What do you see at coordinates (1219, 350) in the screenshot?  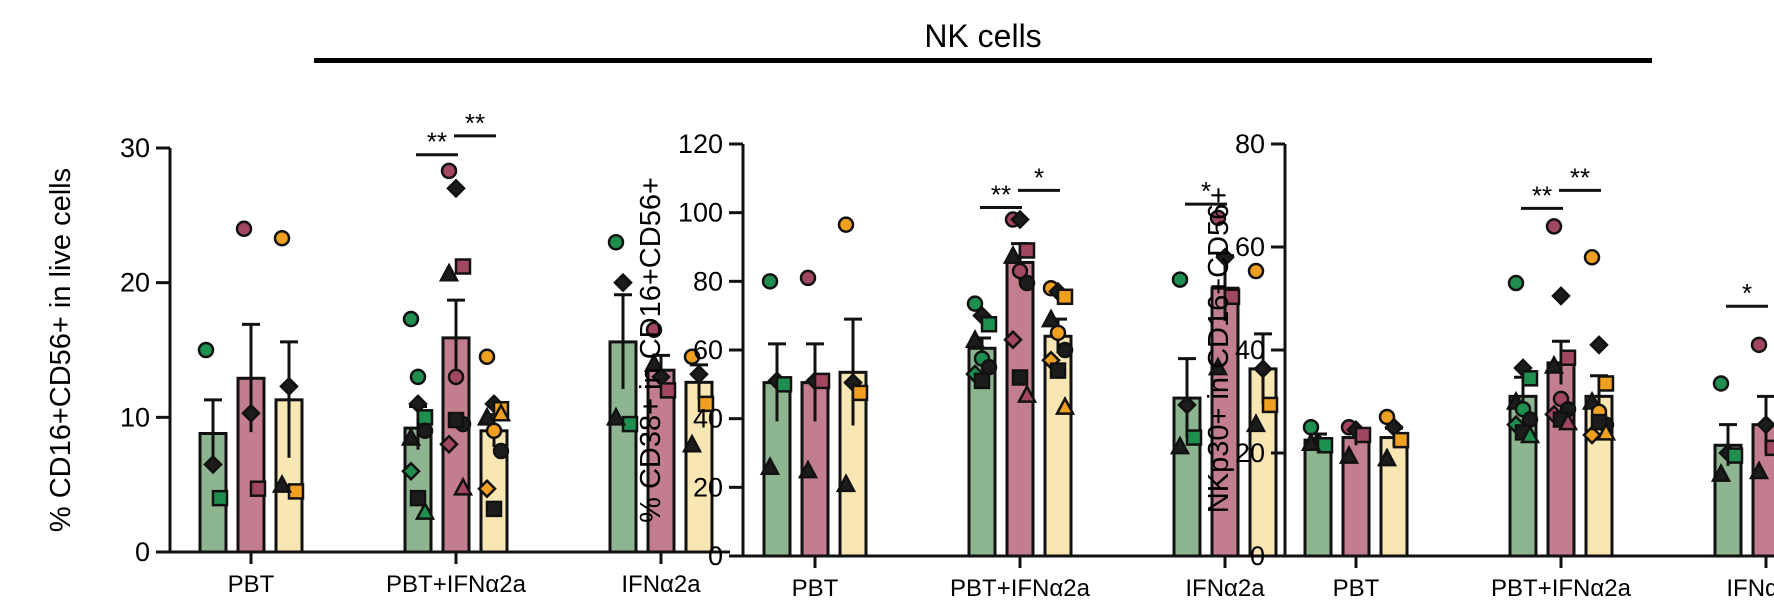 I see `y-axis-title: NKp30+ in CD16+CD56+` at bounding box center [1219, 350].